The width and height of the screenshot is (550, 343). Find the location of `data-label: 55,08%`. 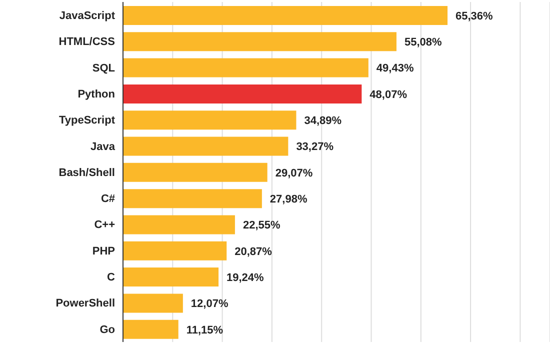

data-label: 55,08% is located at coordinates (423, 42).